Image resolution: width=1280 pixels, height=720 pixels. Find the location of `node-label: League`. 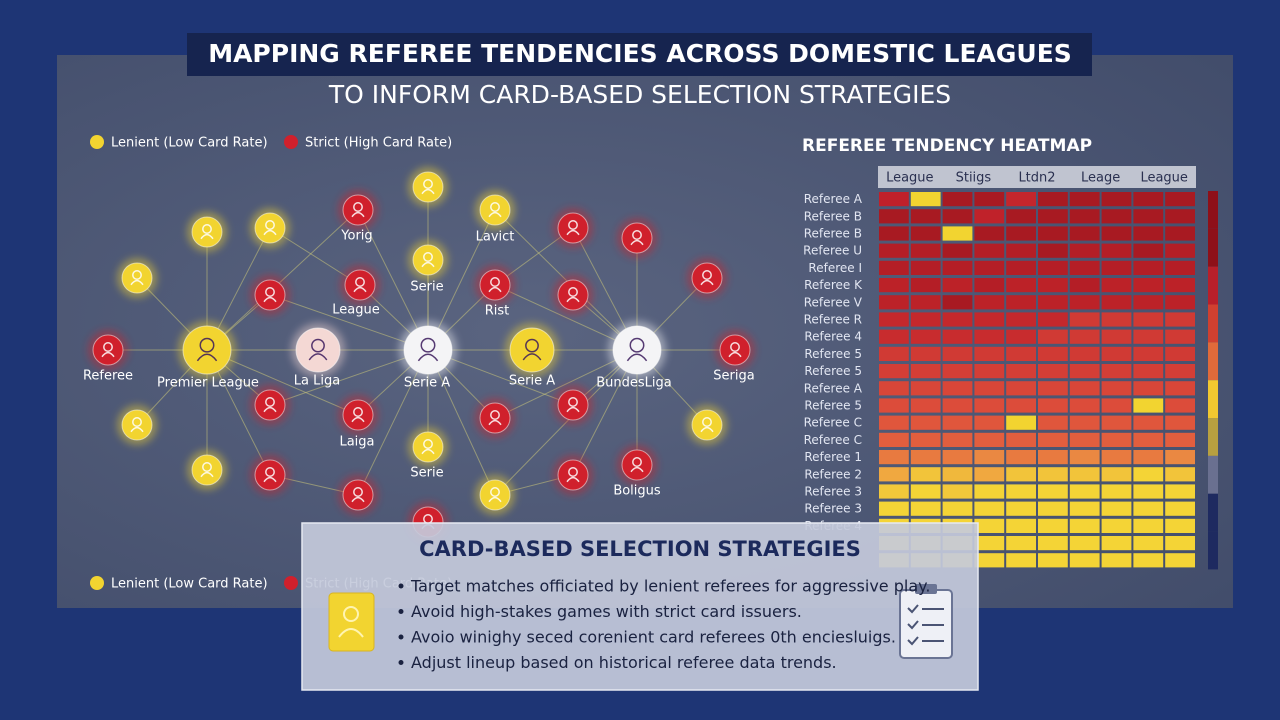

node-label: League is located at coordinates (355, 310).